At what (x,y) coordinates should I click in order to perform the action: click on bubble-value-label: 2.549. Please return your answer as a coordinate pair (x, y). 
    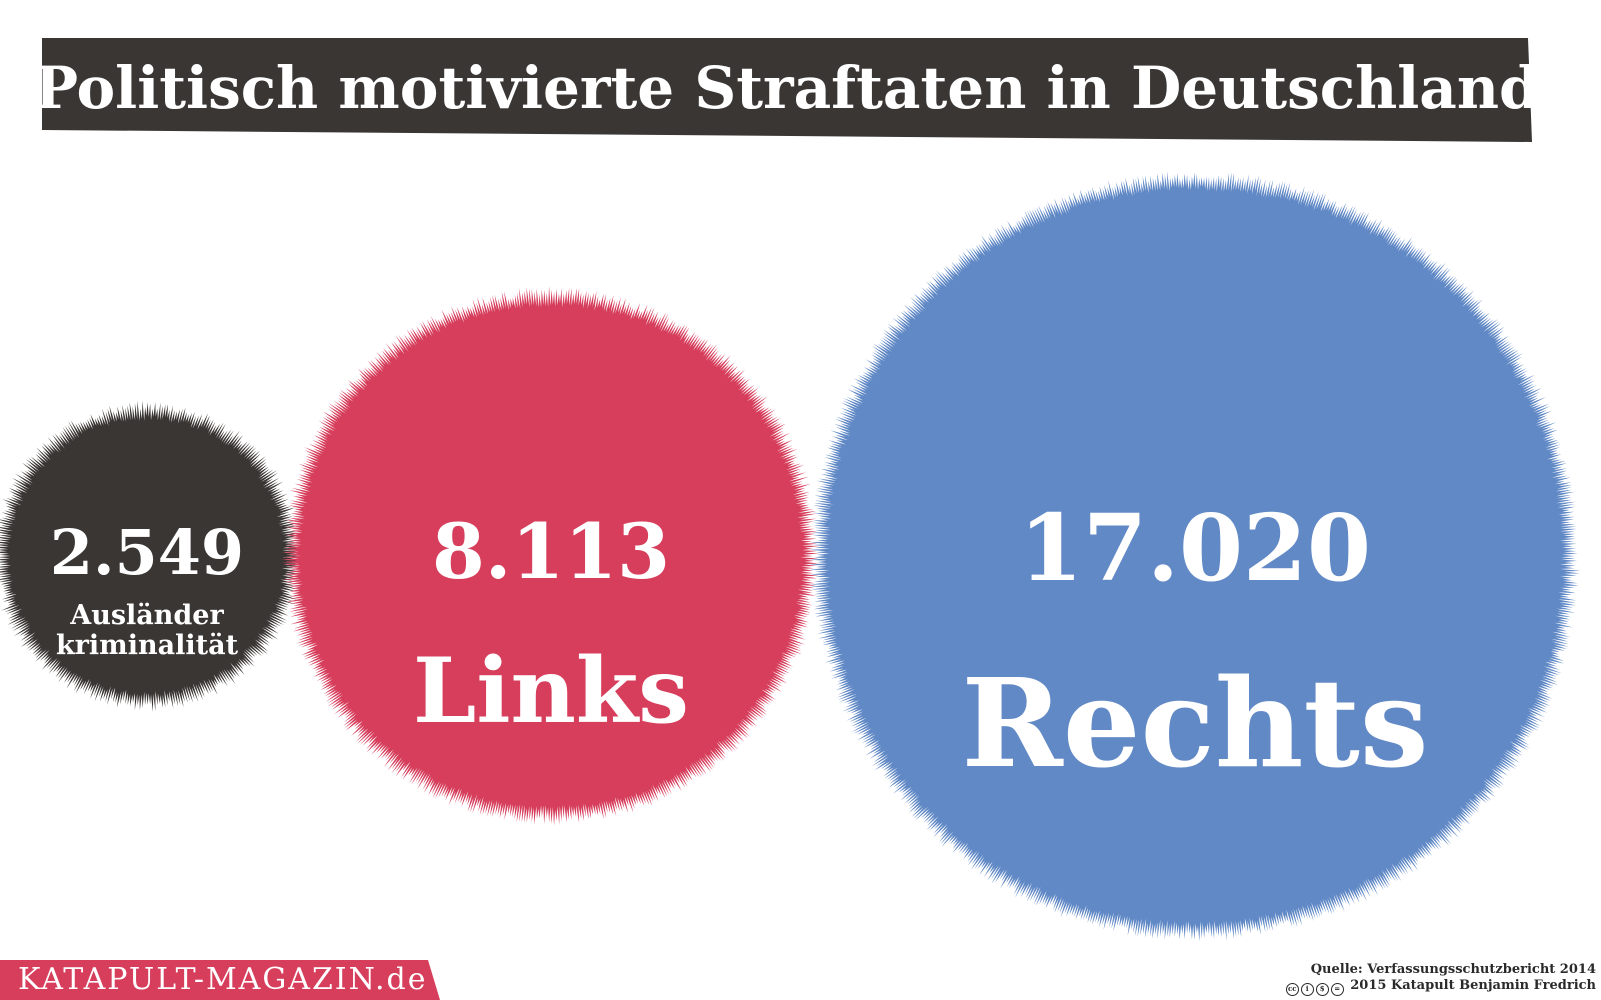
    Looking at the image, I should click on (147, 552).